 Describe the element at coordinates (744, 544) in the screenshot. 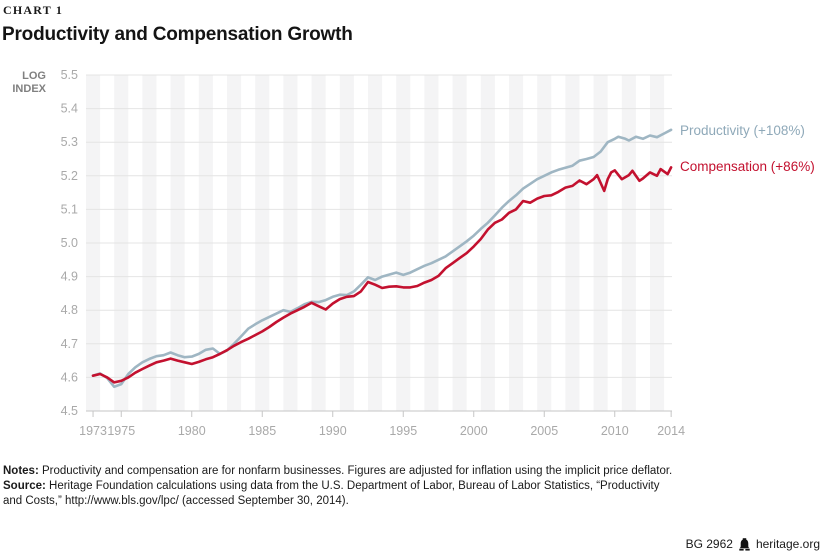

I see `heritage-bell-icon` at that location.